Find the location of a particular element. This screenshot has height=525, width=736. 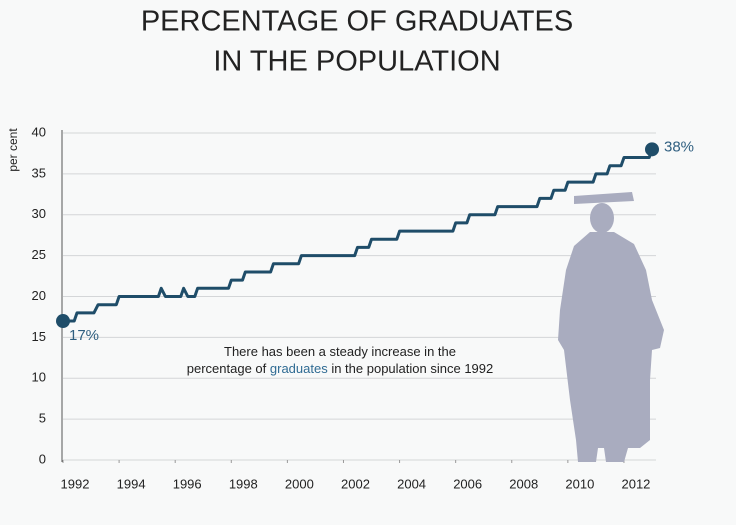

x-tick-label: 2002 is located at coordinates (355, 483).